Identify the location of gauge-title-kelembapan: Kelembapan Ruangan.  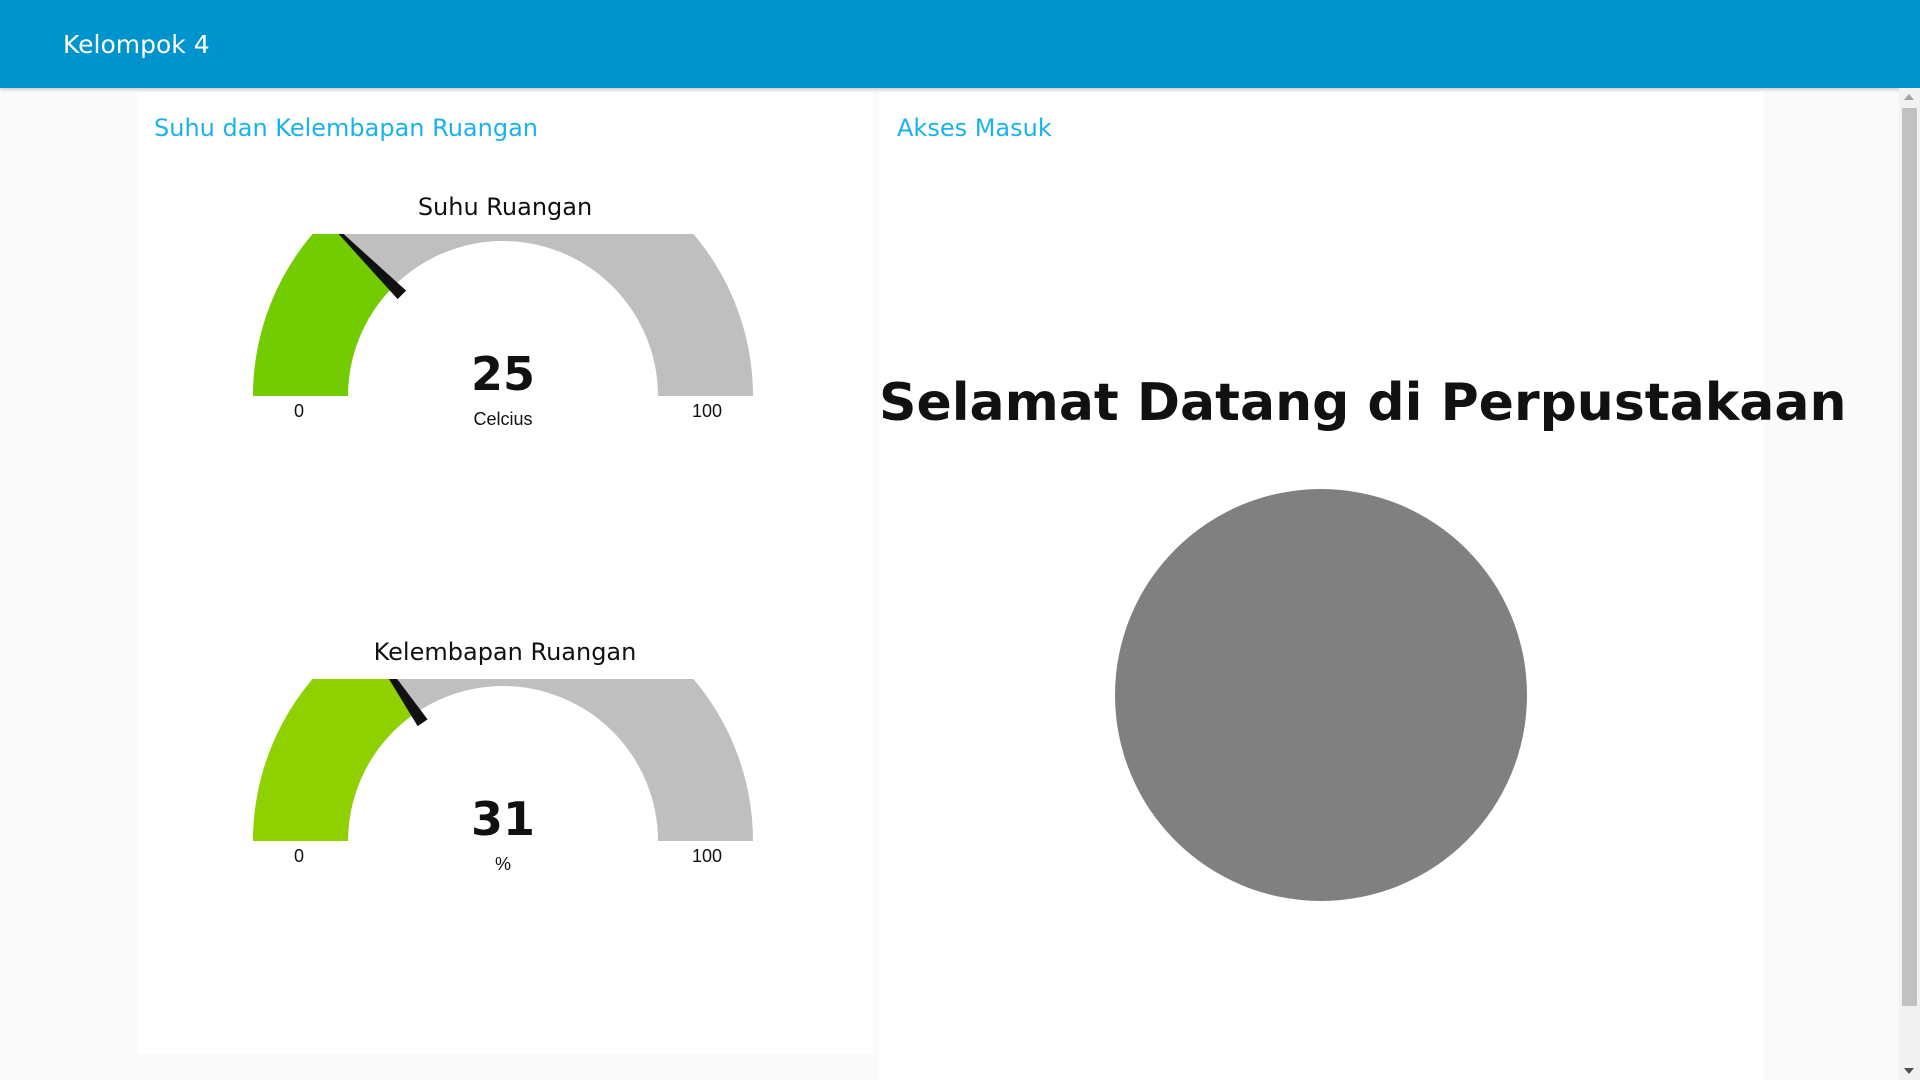
(505, 652).